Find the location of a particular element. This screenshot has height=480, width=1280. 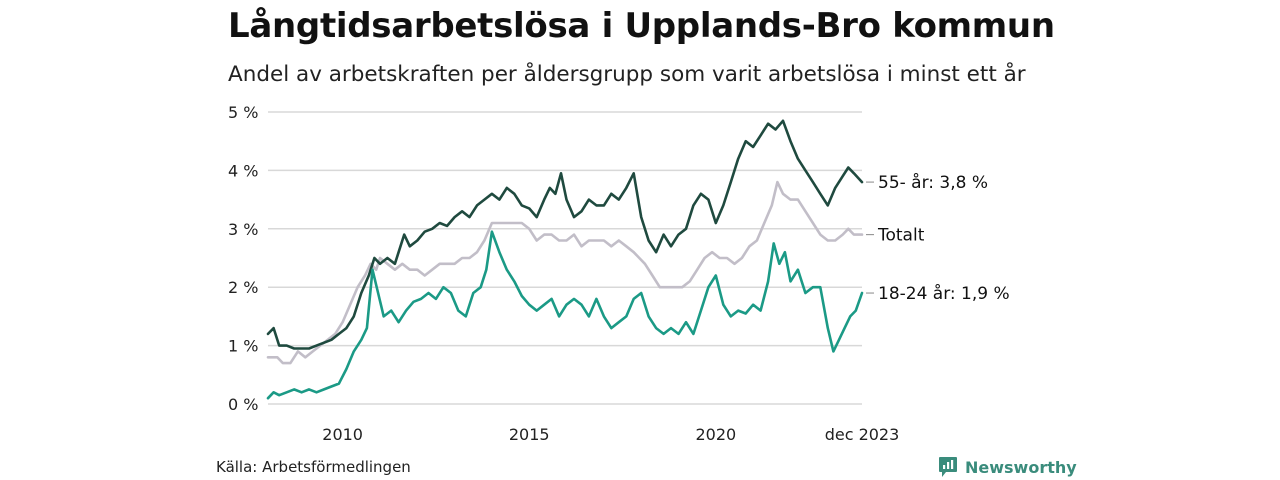

series-end-label: 55- år: 3,8 % is located at coordinates (933, 182).